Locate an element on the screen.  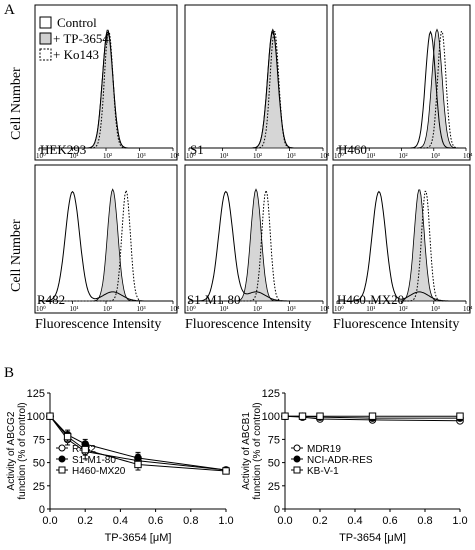
panel-b-letter: B is located at coordinates (9, 373).